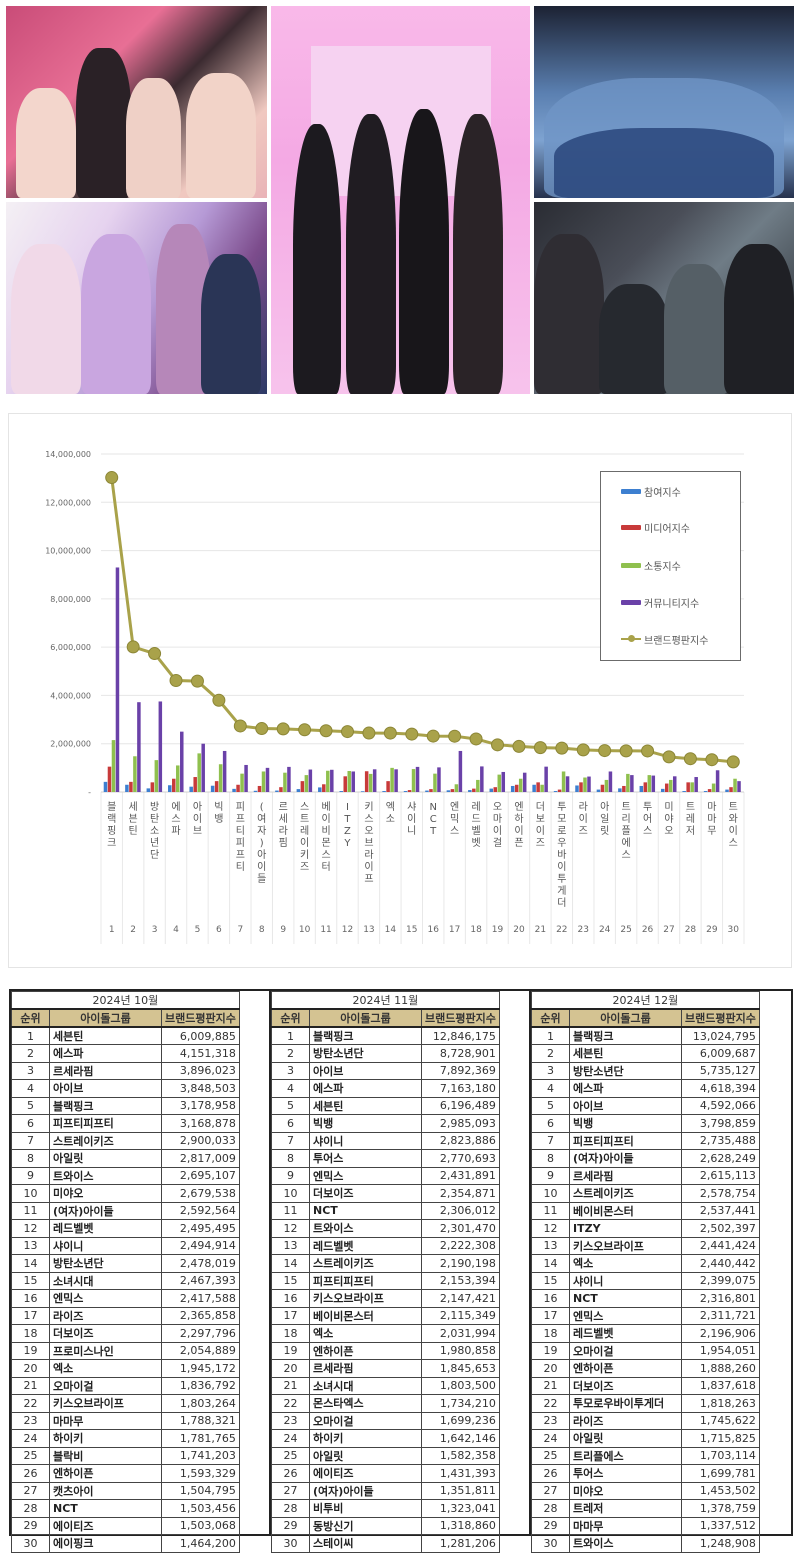 The image size is (800, 1553). Describe the element at coordinates (283, 807) in the screenshot. I see `x-category-label: 르` at that location.